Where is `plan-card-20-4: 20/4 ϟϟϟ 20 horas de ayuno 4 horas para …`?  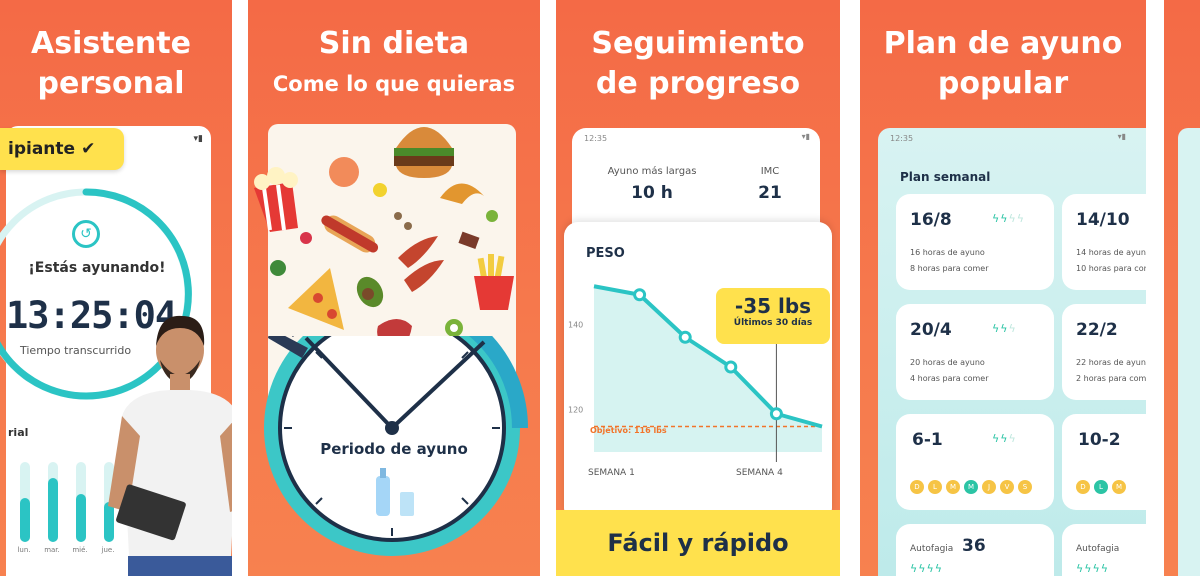
plan-card-20-4: 20/4 ϟϟϟ 20 horas de ayuno 4 horas para … is located at coordinates (975, 352).